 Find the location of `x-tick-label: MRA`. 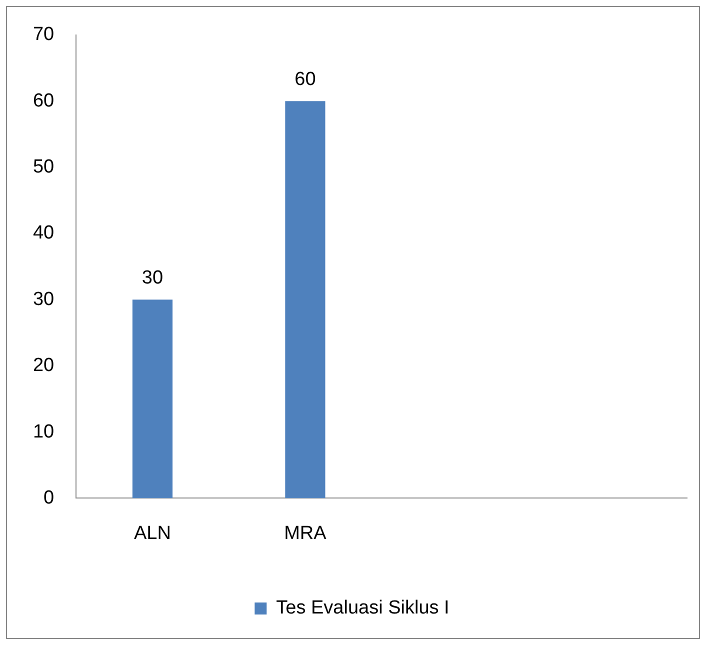

x-tick-label: MRA is located at coordinates (305, 533).